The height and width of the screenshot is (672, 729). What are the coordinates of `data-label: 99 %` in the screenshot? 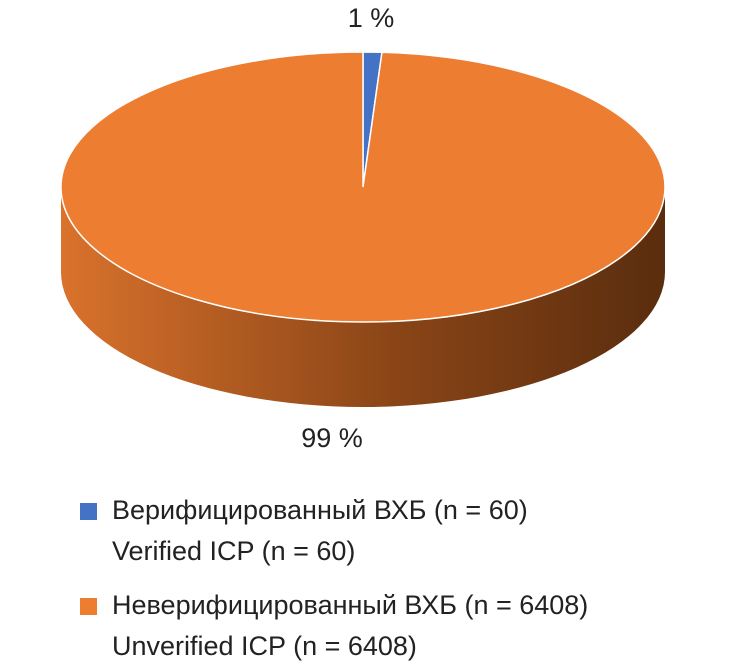 It's located at (332, 438).